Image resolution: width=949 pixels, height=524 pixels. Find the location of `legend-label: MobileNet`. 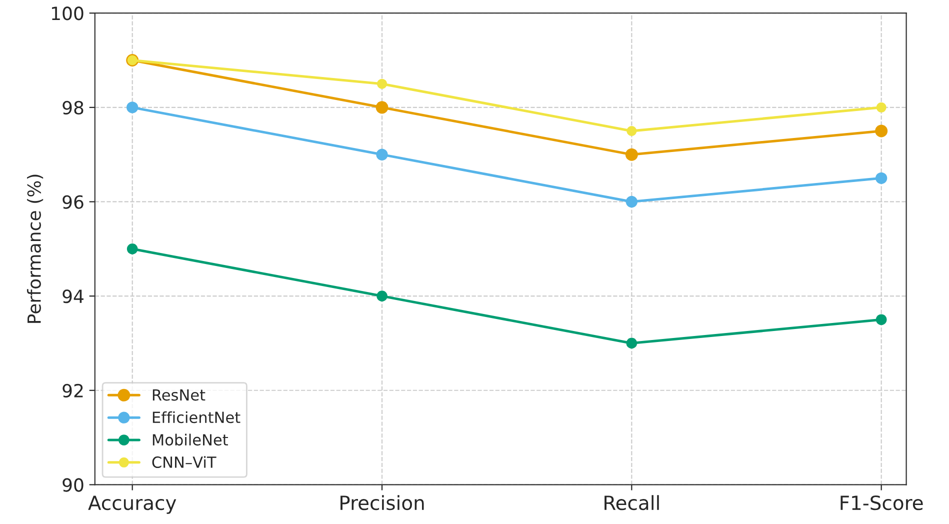

legend-label: MobileNet is located at coordinates (190, 440).